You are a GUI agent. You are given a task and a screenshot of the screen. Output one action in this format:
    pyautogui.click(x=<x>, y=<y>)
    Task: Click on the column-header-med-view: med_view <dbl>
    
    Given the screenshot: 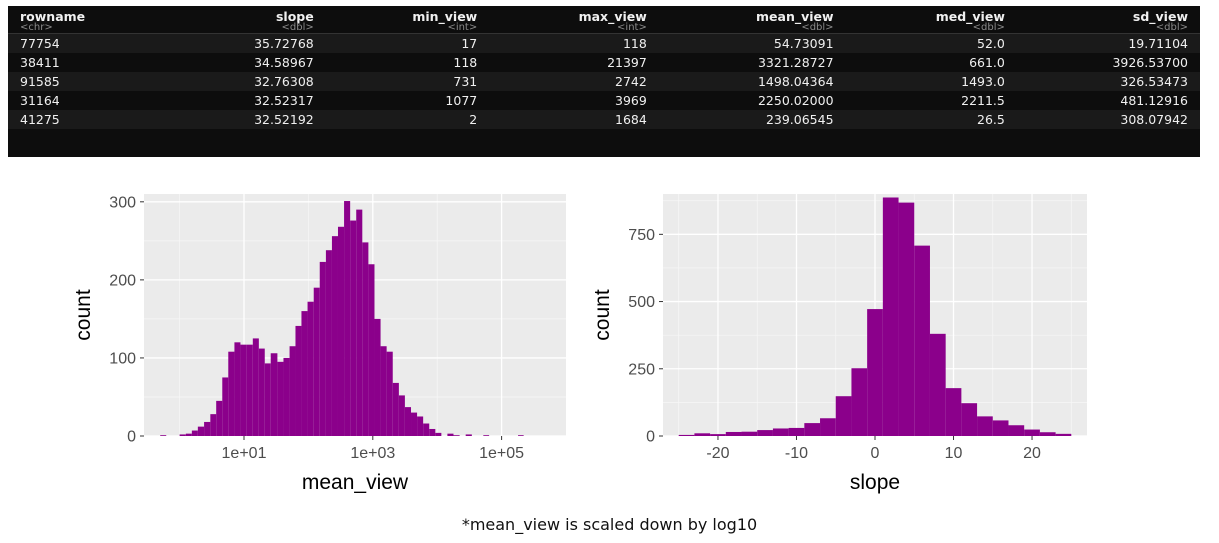 What is the action you would take?
    pyautogui.click(x=931, y=20)
    